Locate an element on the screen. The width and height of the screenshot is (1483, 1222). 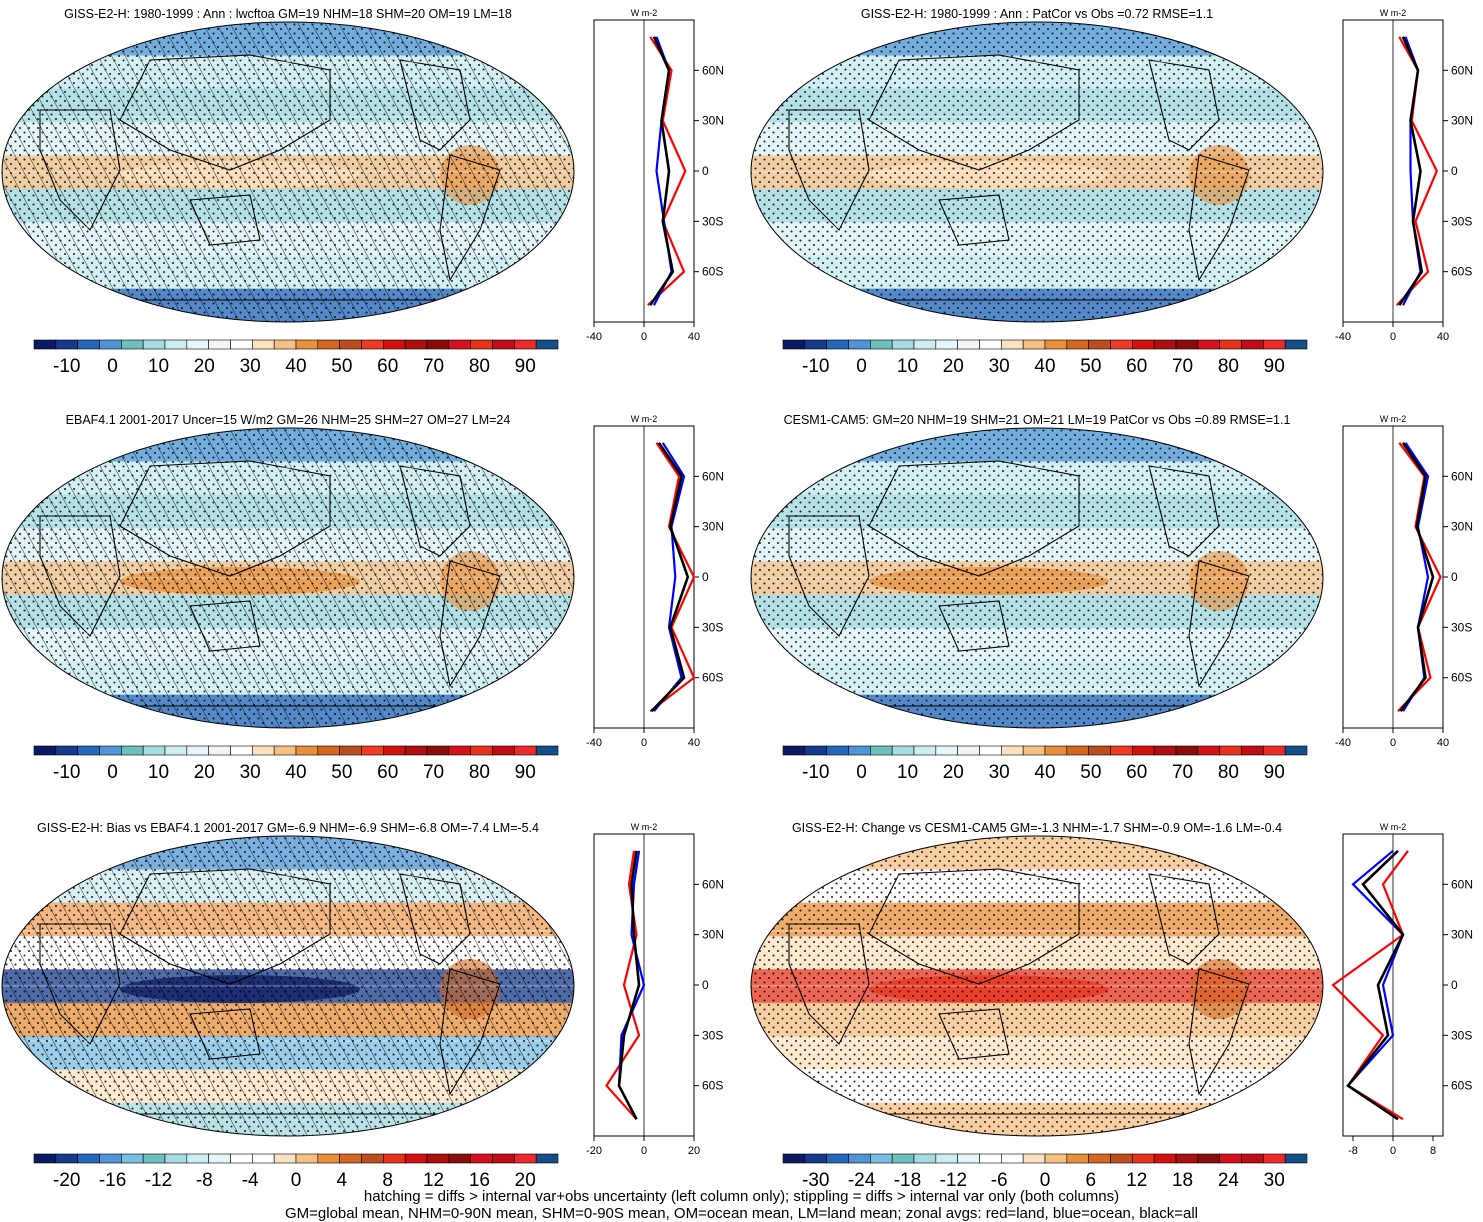
x-tick-label: -20 is located at coordinates (594, 1151).